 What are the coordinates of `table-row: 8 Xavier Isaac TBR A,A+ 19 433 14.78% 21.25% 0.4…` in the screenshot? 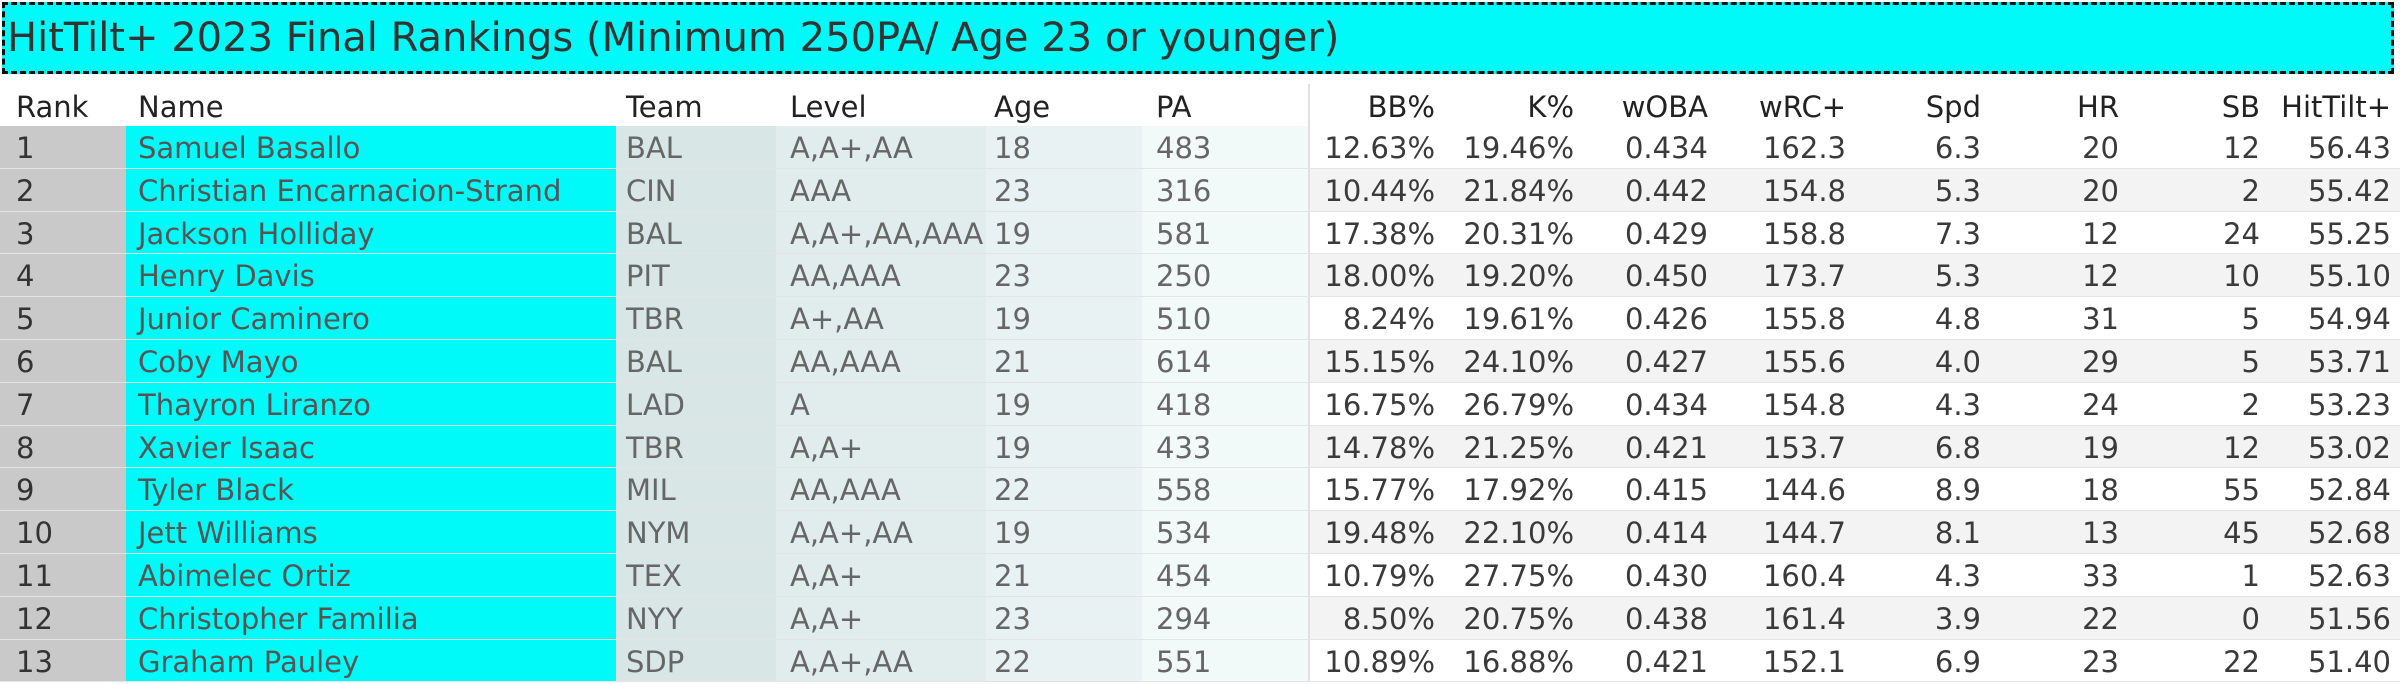 It's located at (1200, 447).